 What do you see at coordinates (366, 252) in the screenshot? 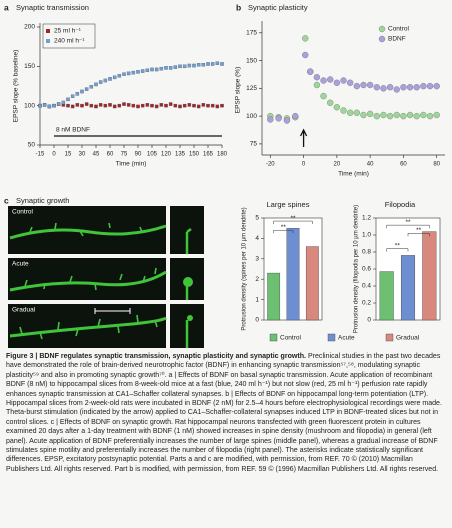
I see `y-tick-label: 0.8` at bounding box center [366, 252].